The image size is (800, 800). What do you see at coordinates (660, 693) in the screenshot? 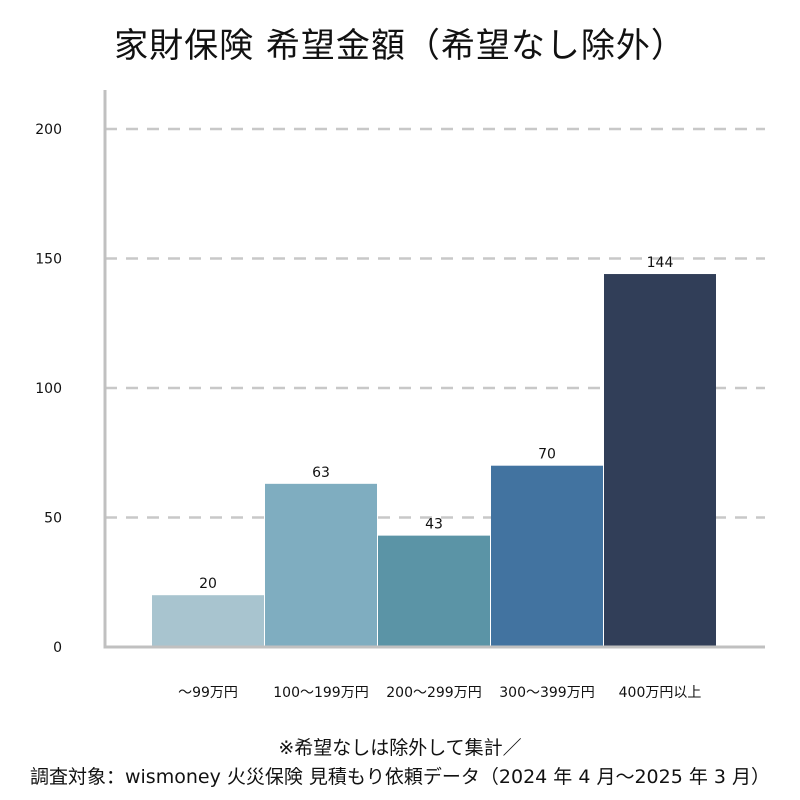
I see `category-label-5: 400万円以上` at bounding box center [660, 693].